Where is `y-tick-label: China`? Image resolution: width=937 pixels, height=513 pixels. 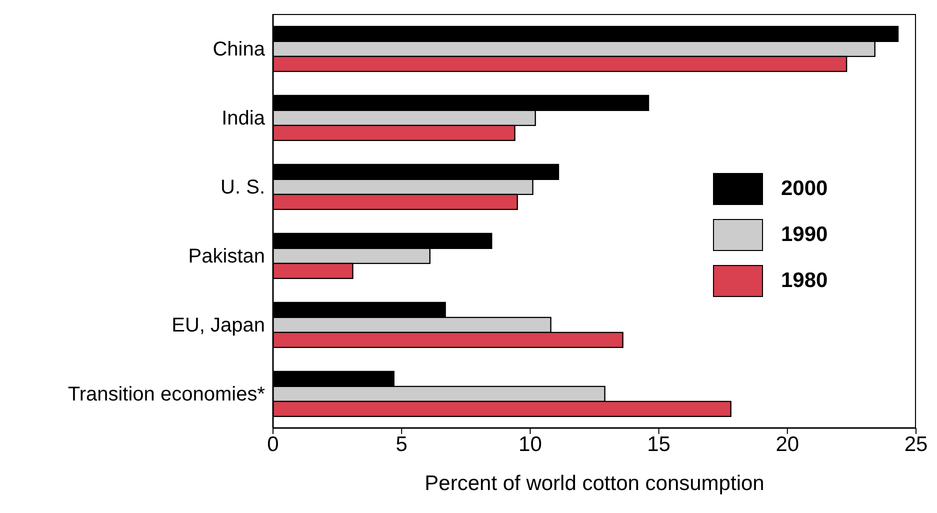 y-tick-label: China is located at coordinates (239, 49).